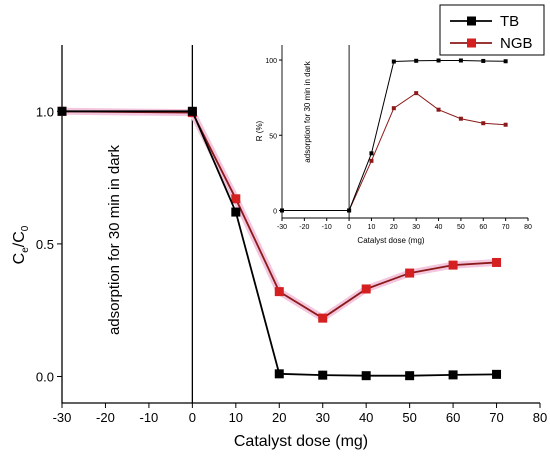 This screenshot has width=550, height=458. I want to click on main-xtick-label: 80, so click(540, 417).